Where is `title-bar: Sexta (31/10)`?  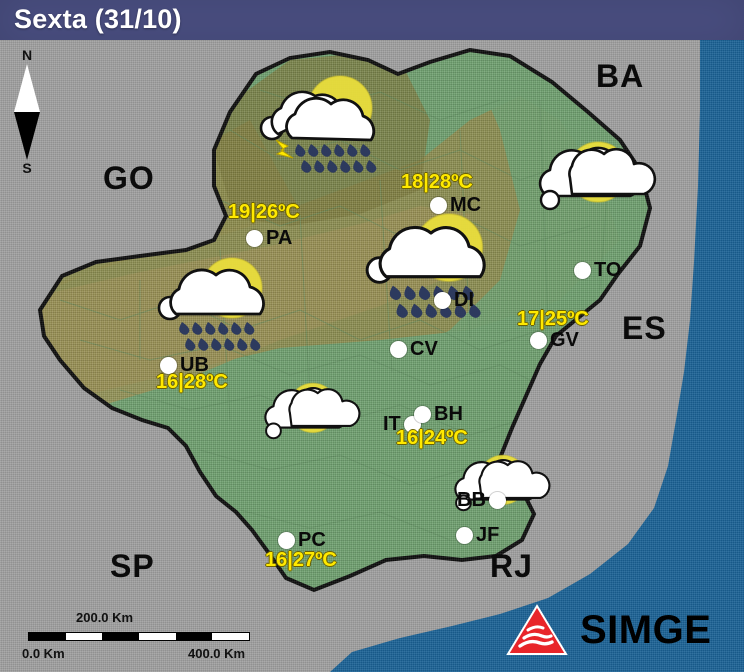
title-bar: Sexta (31/10) is located at coordinates (372, 20).